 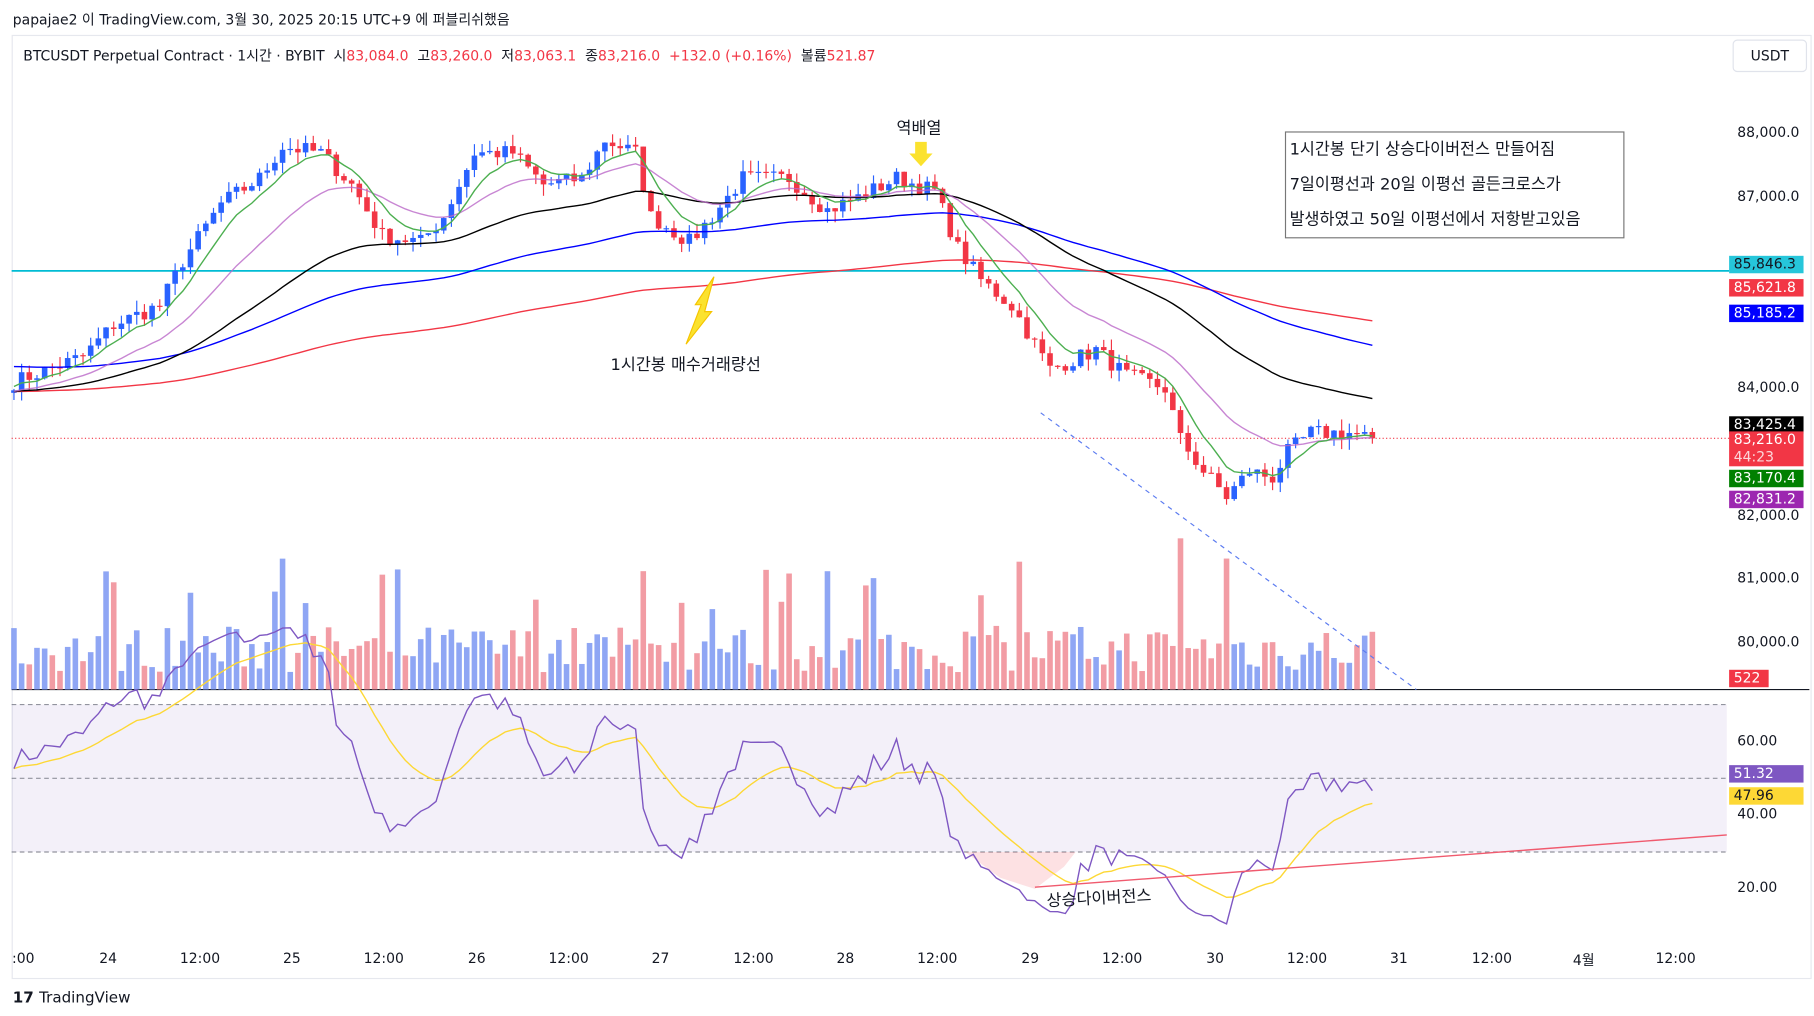 What do you see at coordinates (1492, 958) in the screenshot?
I see `time-axis-tick: 12:00` at bounding box center [1492, 958].